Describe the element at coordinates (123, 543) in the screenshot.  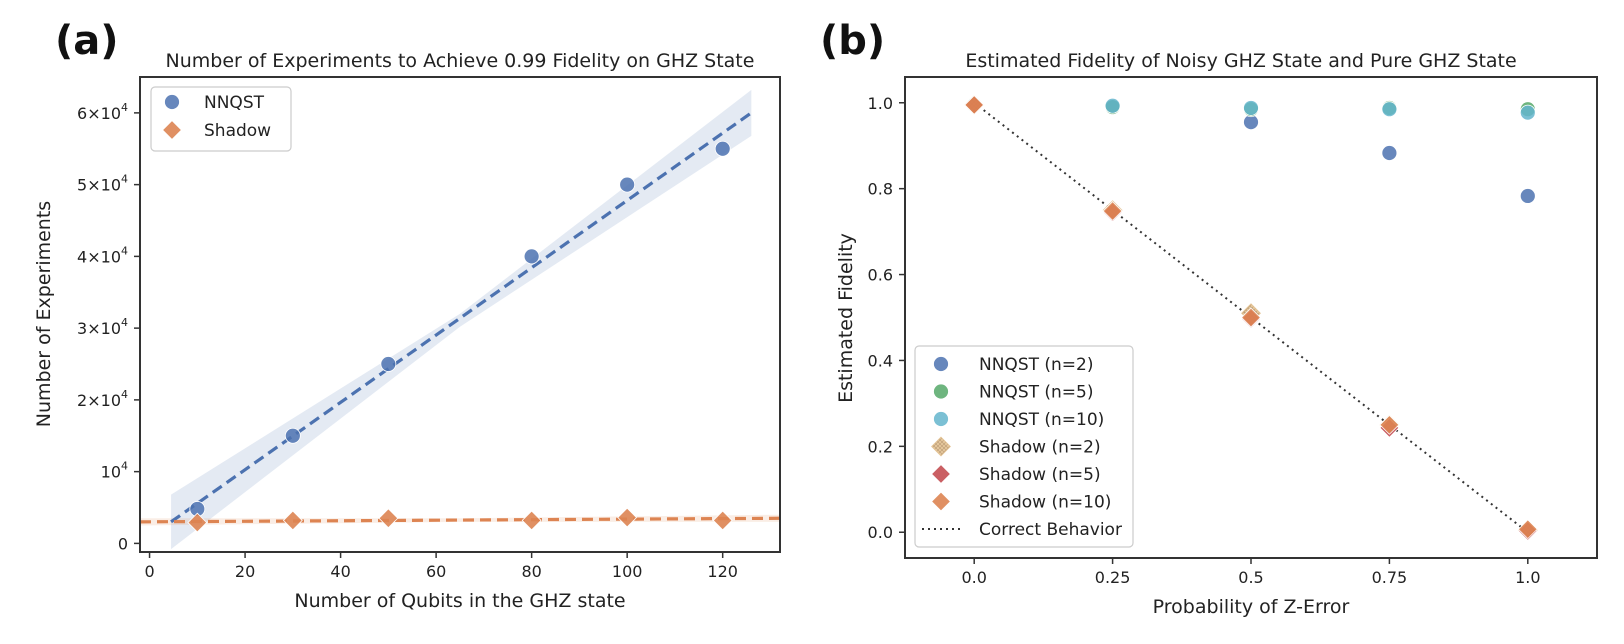
I see `y-tick-label-a-0: 0` at that location.